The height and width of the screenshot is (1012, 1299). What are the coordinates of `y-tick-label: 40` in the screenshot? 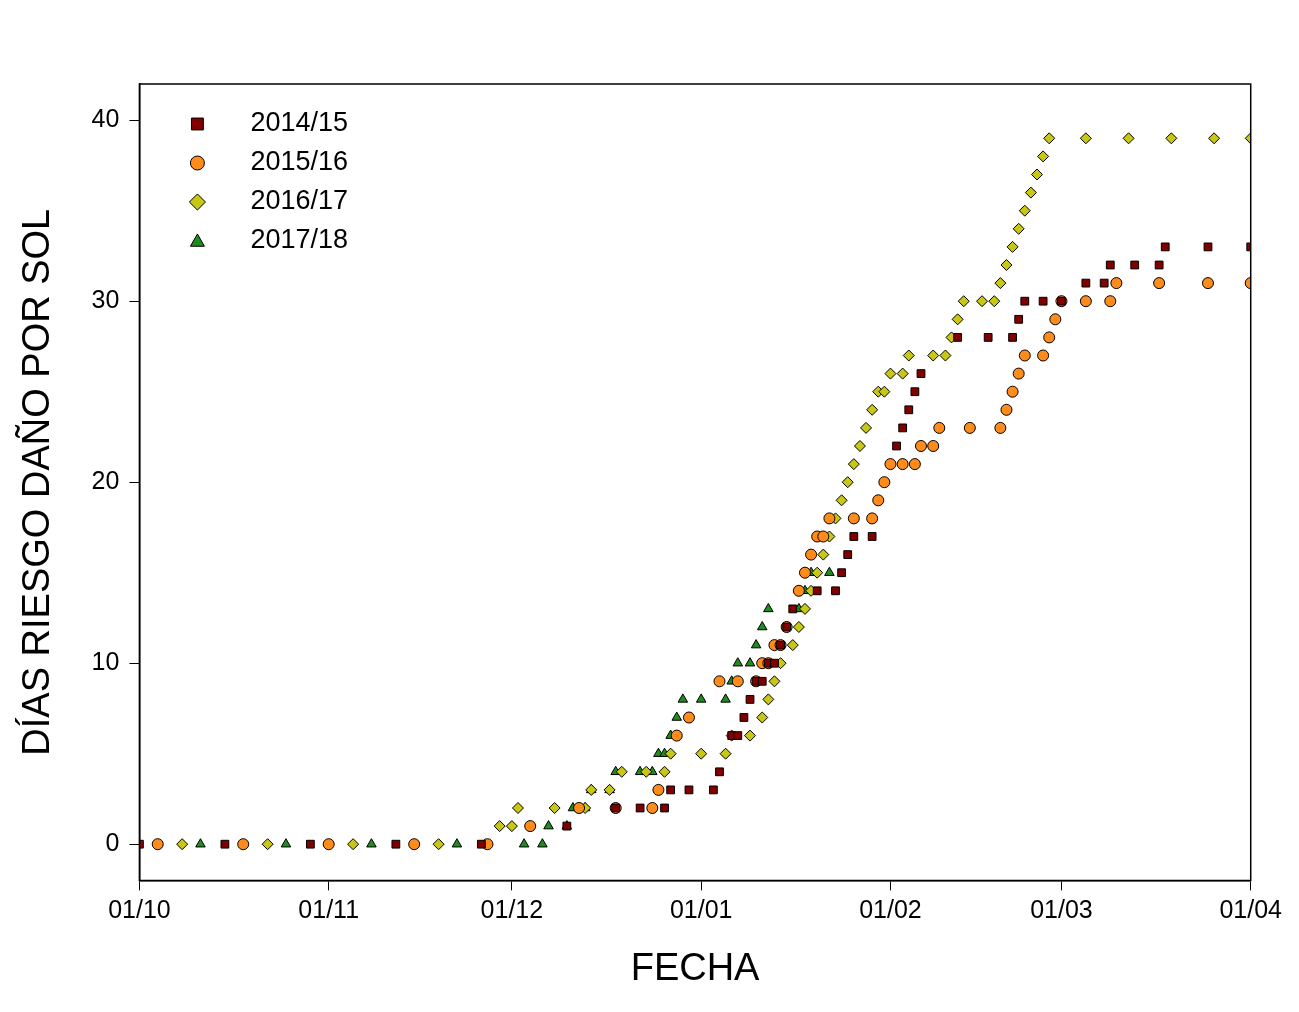 It's located at (105, 118).